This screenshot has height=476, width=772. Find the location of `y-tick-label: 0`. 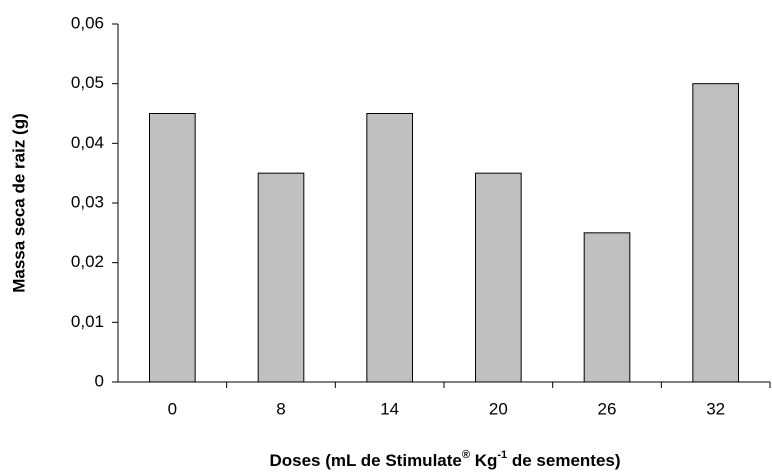

y-tick-label: 0 is located at coordinates (99, 380).